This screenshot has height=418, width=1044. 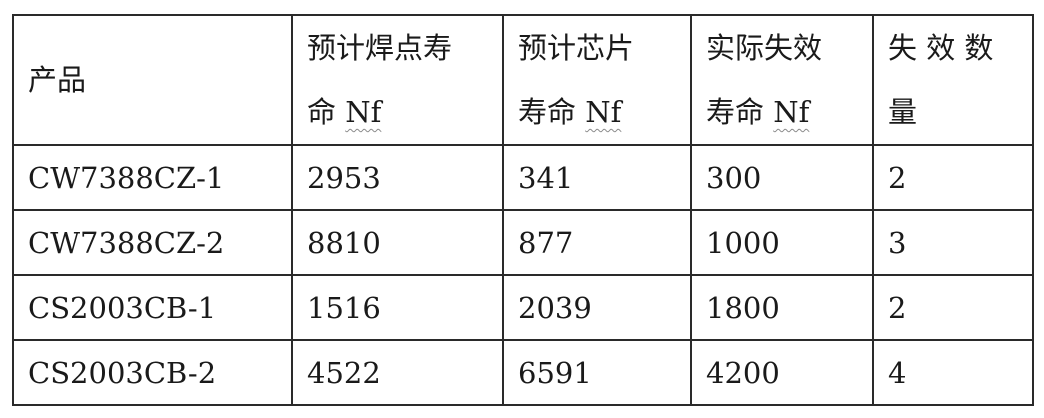 What do you see at coordinates (597, 307) in the screenshot?
I see `cell: 2039` at bounding box center [597, 307].